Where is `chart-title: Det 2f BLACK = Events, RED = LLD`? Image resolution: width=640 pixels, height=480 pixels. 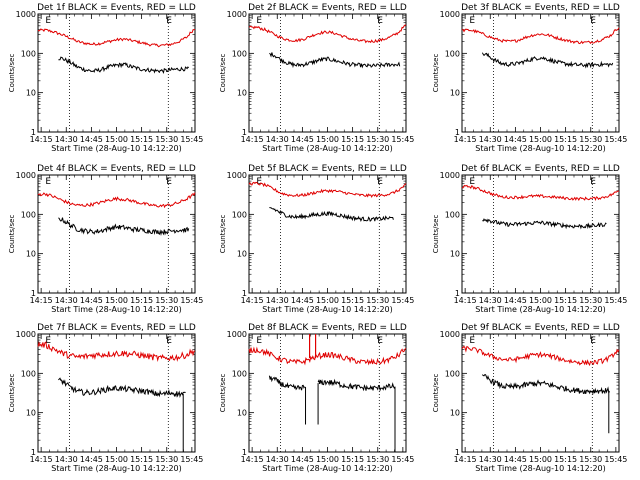
chart-title: Det 2f BLACK = Events, RED = LLD is located at coordinates (327, 8).